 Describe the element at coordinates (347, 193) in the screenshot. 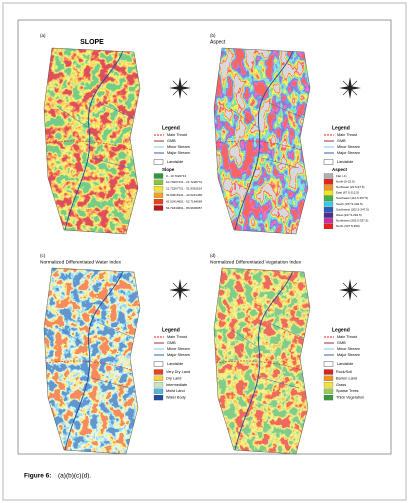

I see `legend-label: East (67.5-112.5)` at that location.